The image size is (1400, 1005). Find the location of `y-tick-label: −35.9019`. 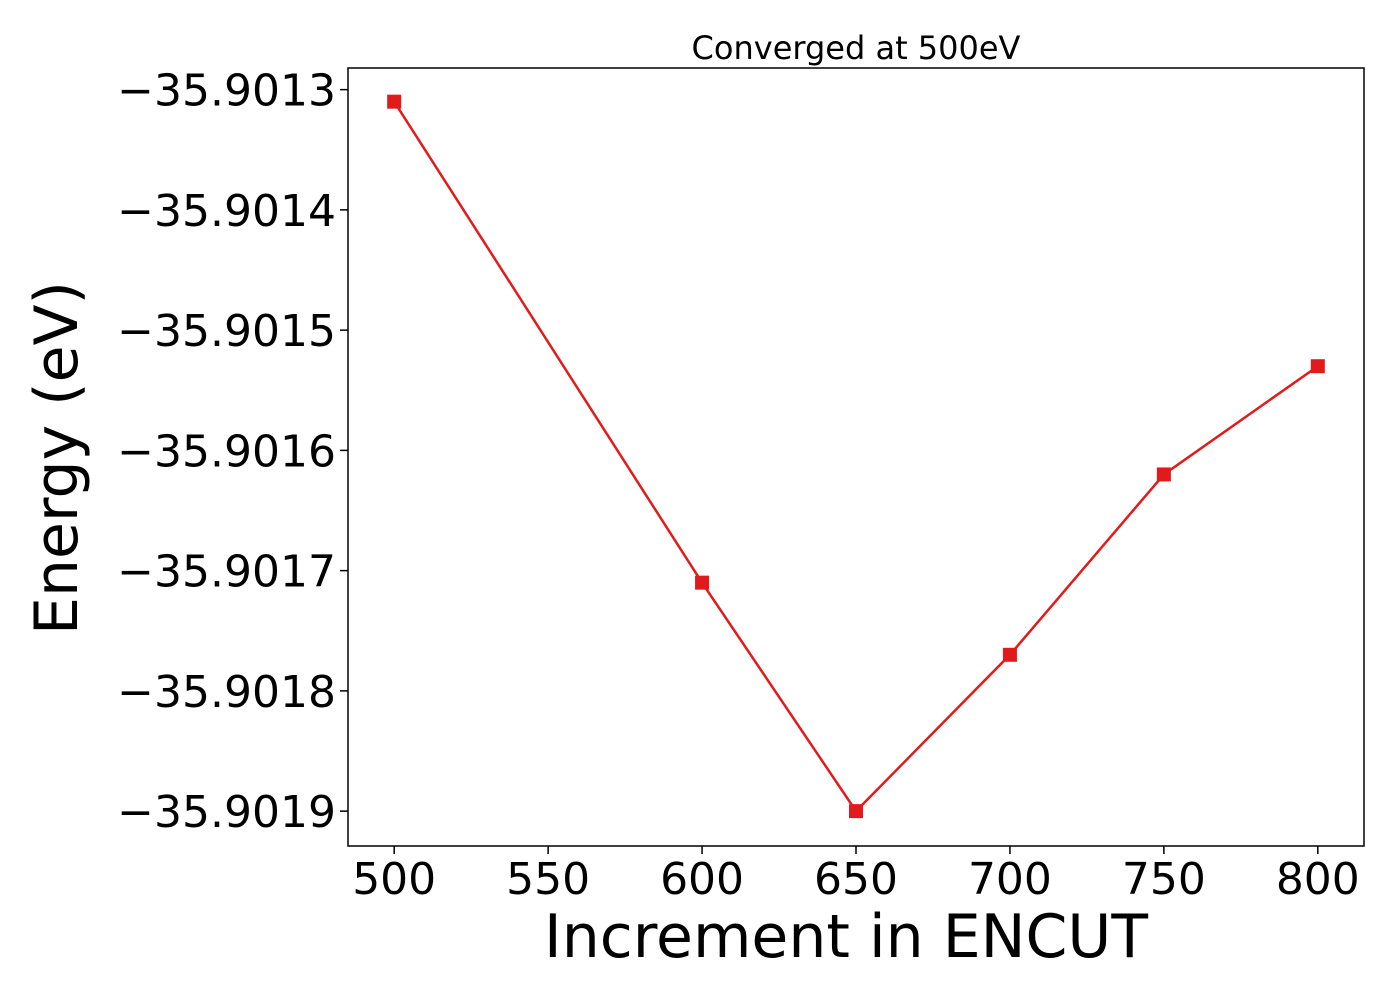

y-tick-label: −35.9019 is located at coordinates (226, 812).